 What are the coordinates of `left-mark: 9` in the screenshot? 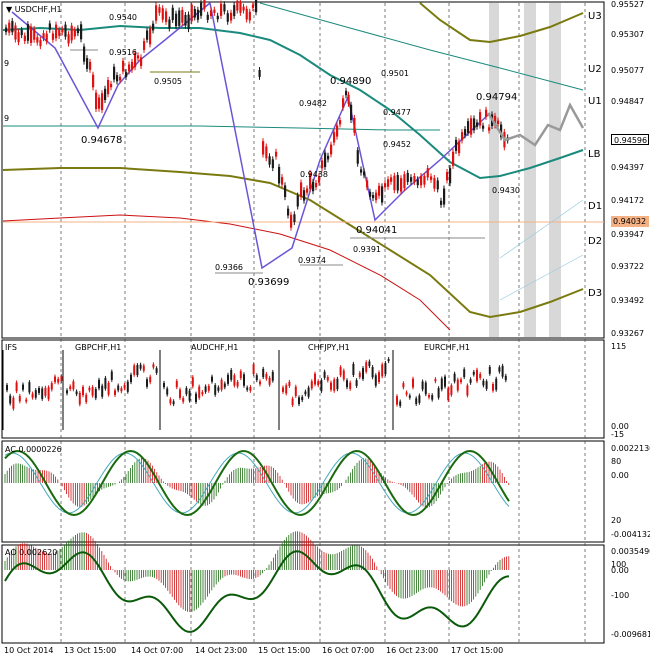 It's located at (7, 118).